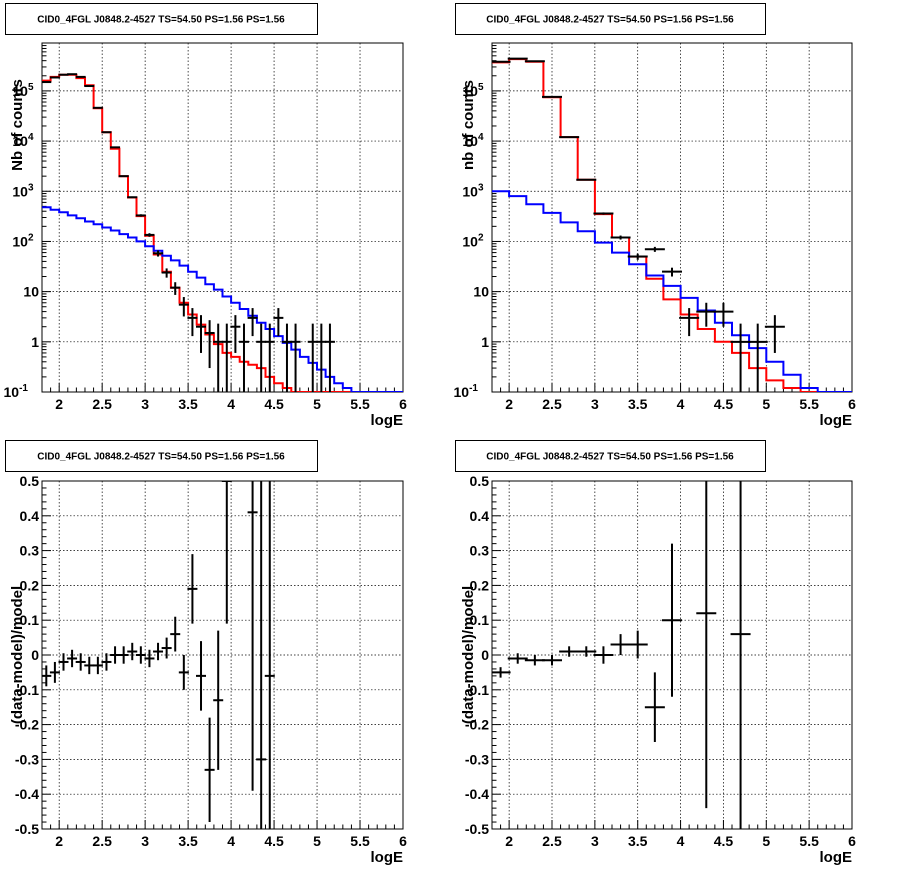 This screenshot has width=898, height=875. I want to click on y-tick-label: -0.5, so click(477, 829).